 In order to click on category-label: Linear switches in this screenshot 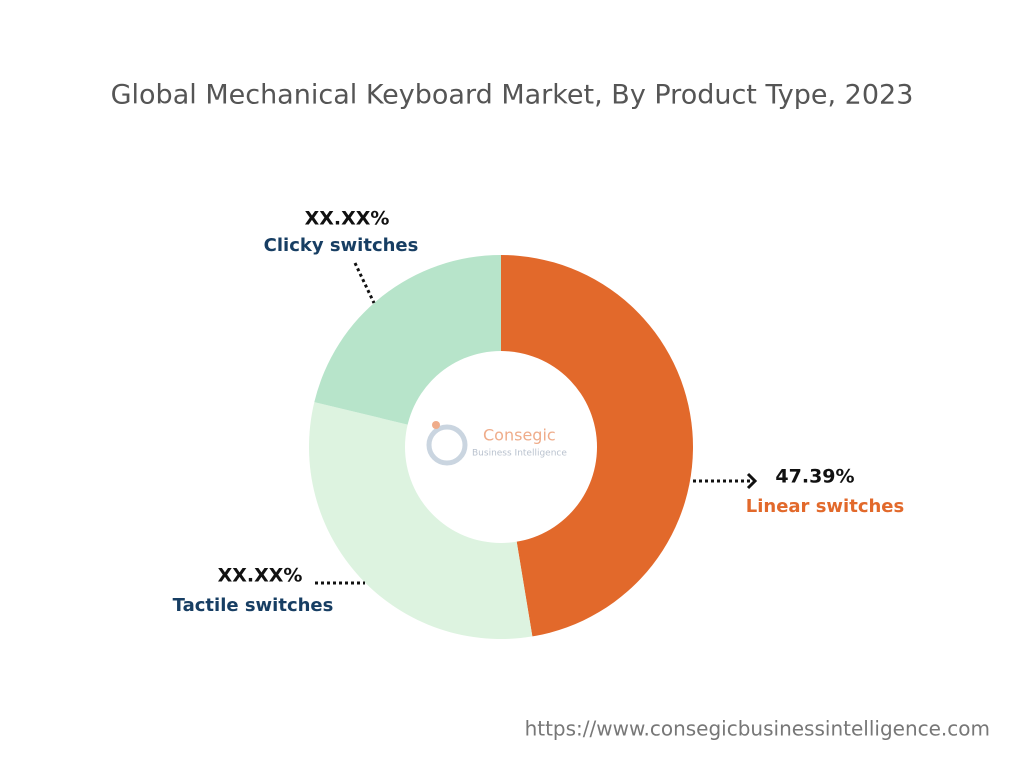, I will do `click(825, 506)`.